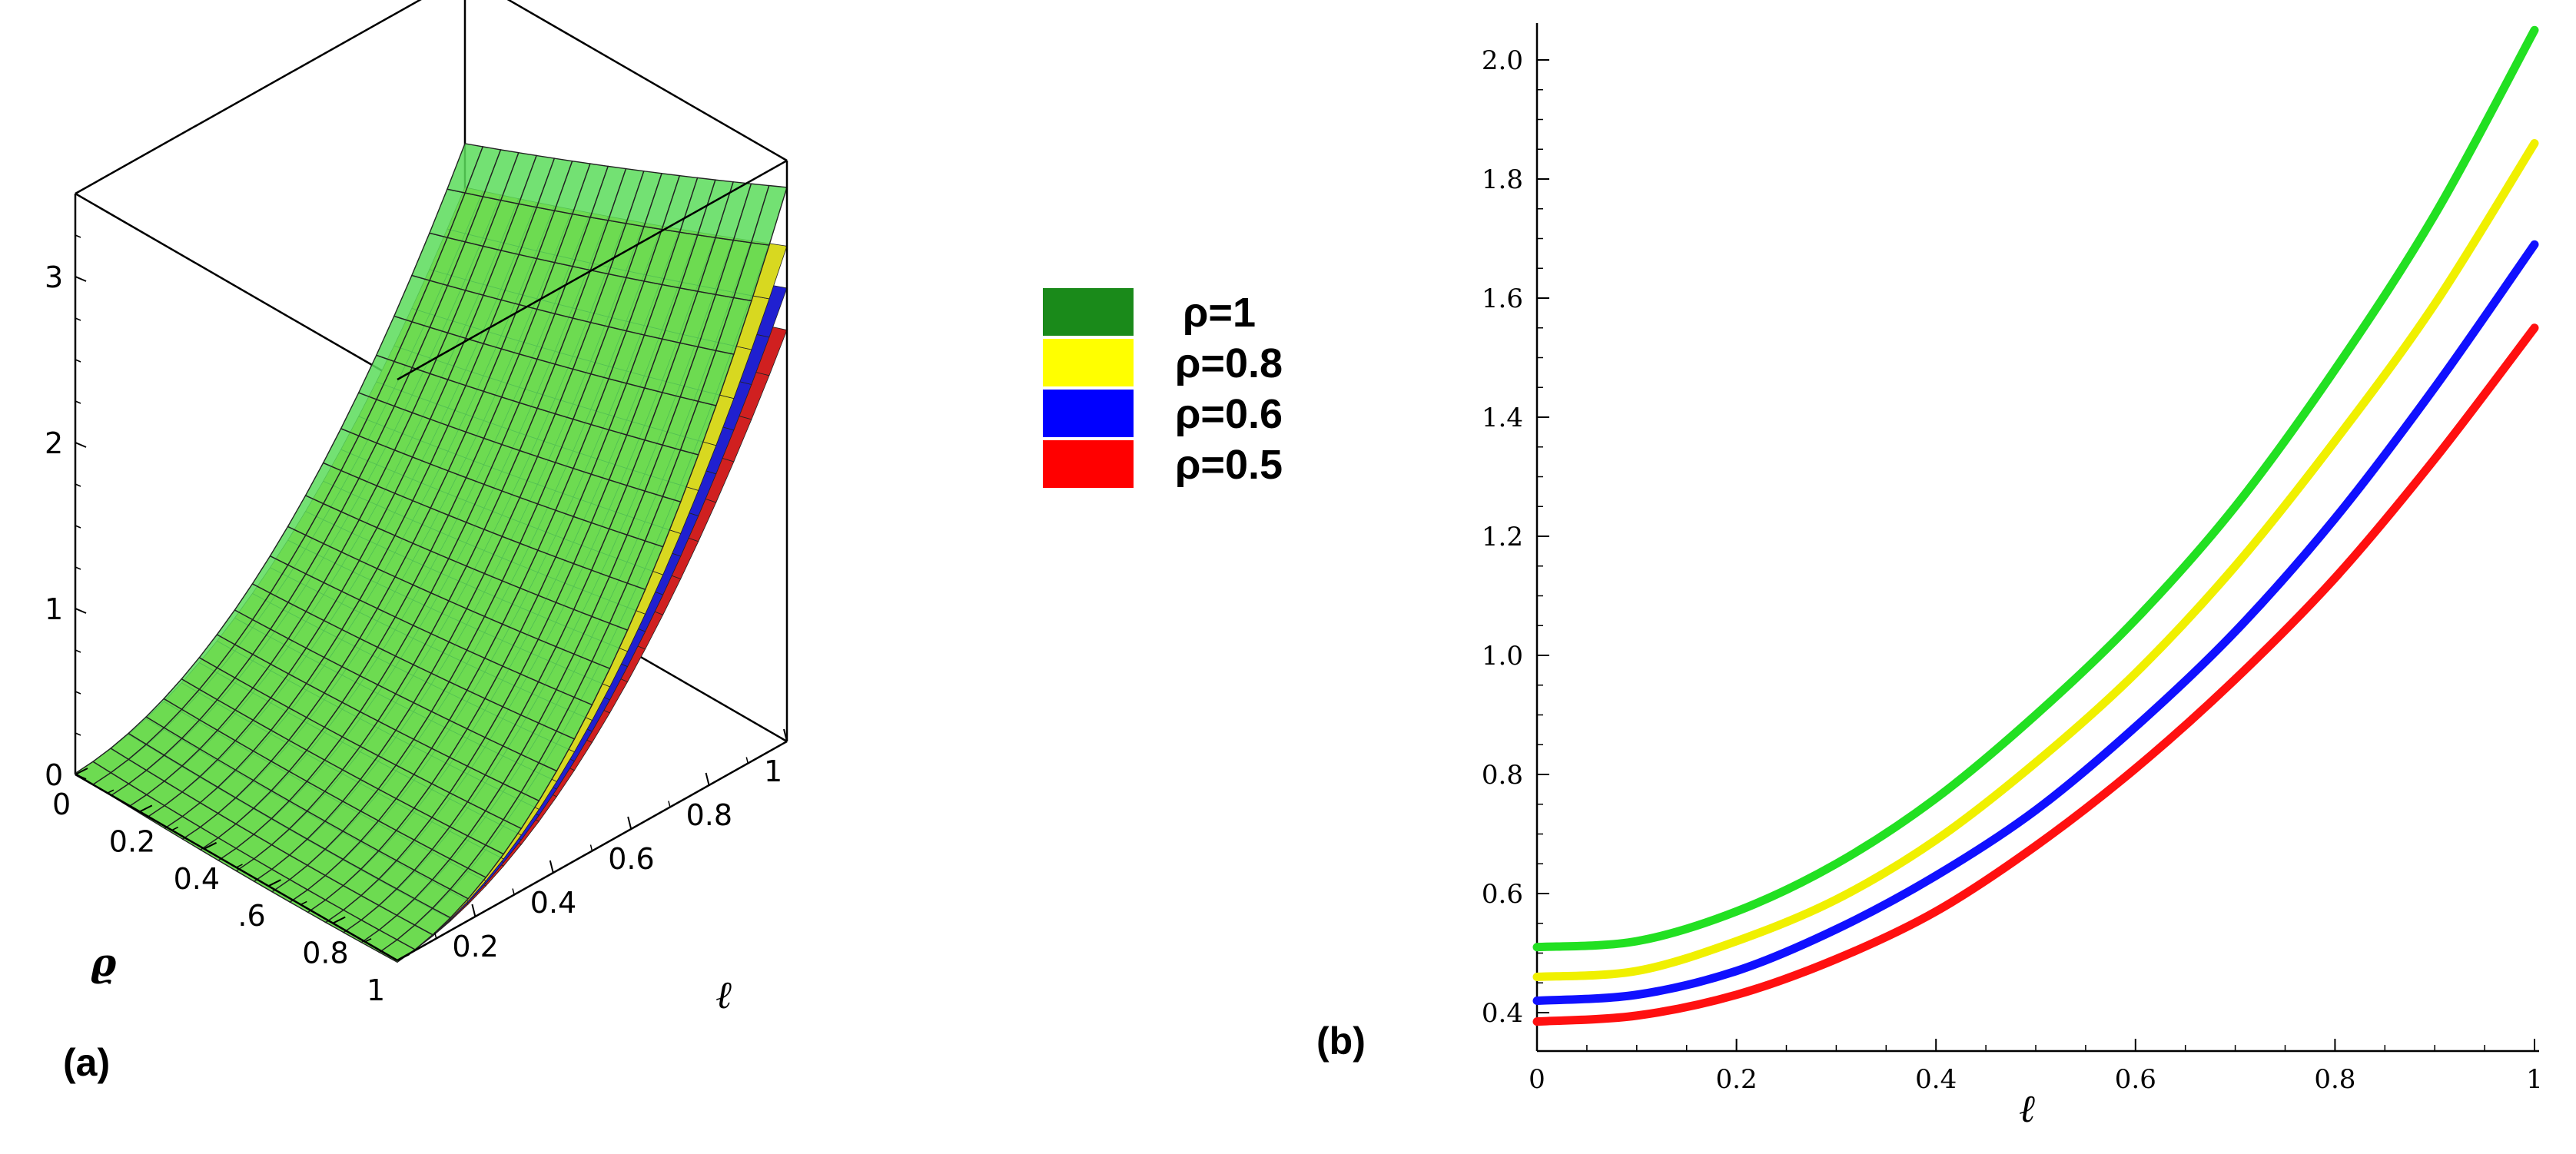  I want to click on y-tick-label: 1.4, so click(1502, 418).